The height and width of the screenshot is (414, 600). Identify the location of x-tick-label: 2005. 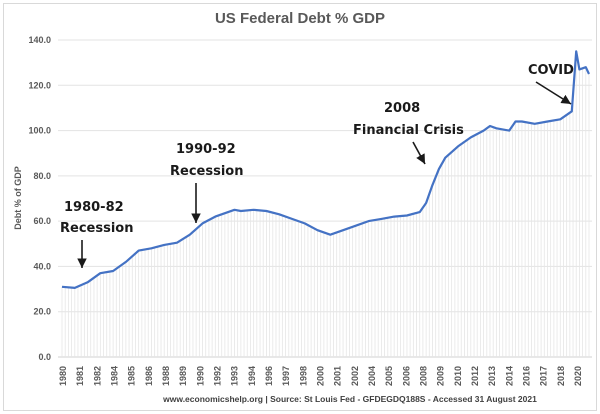
(389, 376).